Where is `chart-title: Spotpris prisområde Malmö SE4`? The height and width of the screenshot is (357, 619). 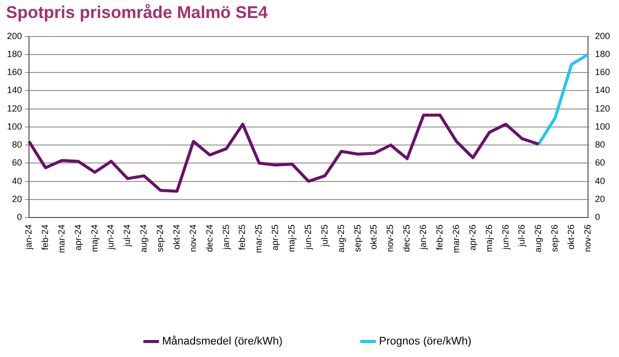
chart-title: Spotpris prisområde Malmö SE4 is located at coordinates (137, 13).